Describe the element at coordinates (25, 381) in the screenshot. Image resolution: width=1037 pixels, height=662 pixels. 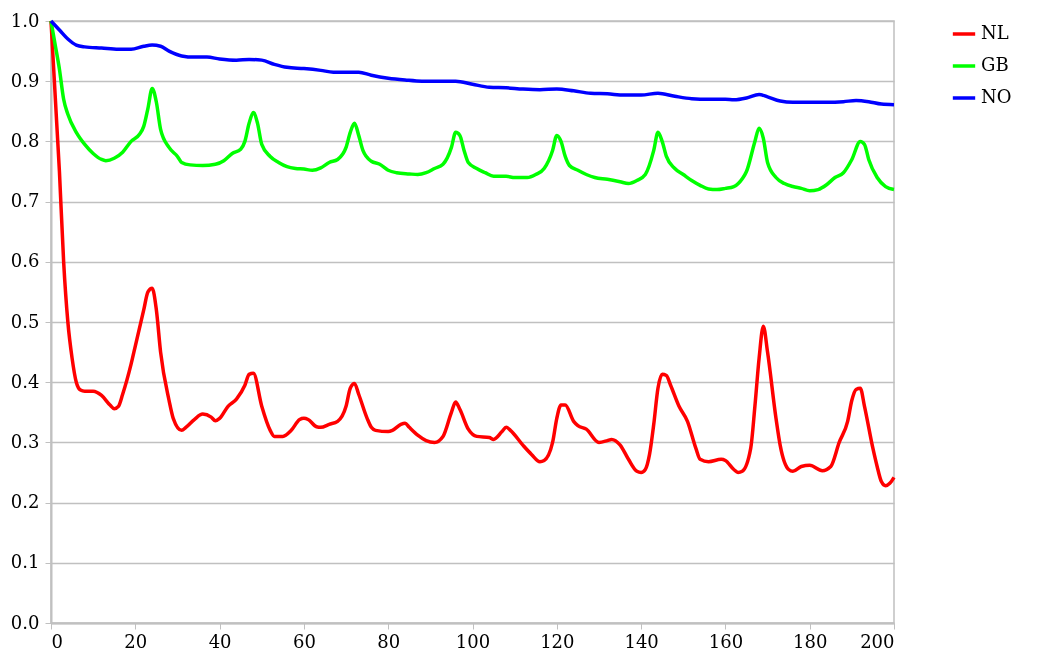
I see `y-tick-label: 0.4` at that location.